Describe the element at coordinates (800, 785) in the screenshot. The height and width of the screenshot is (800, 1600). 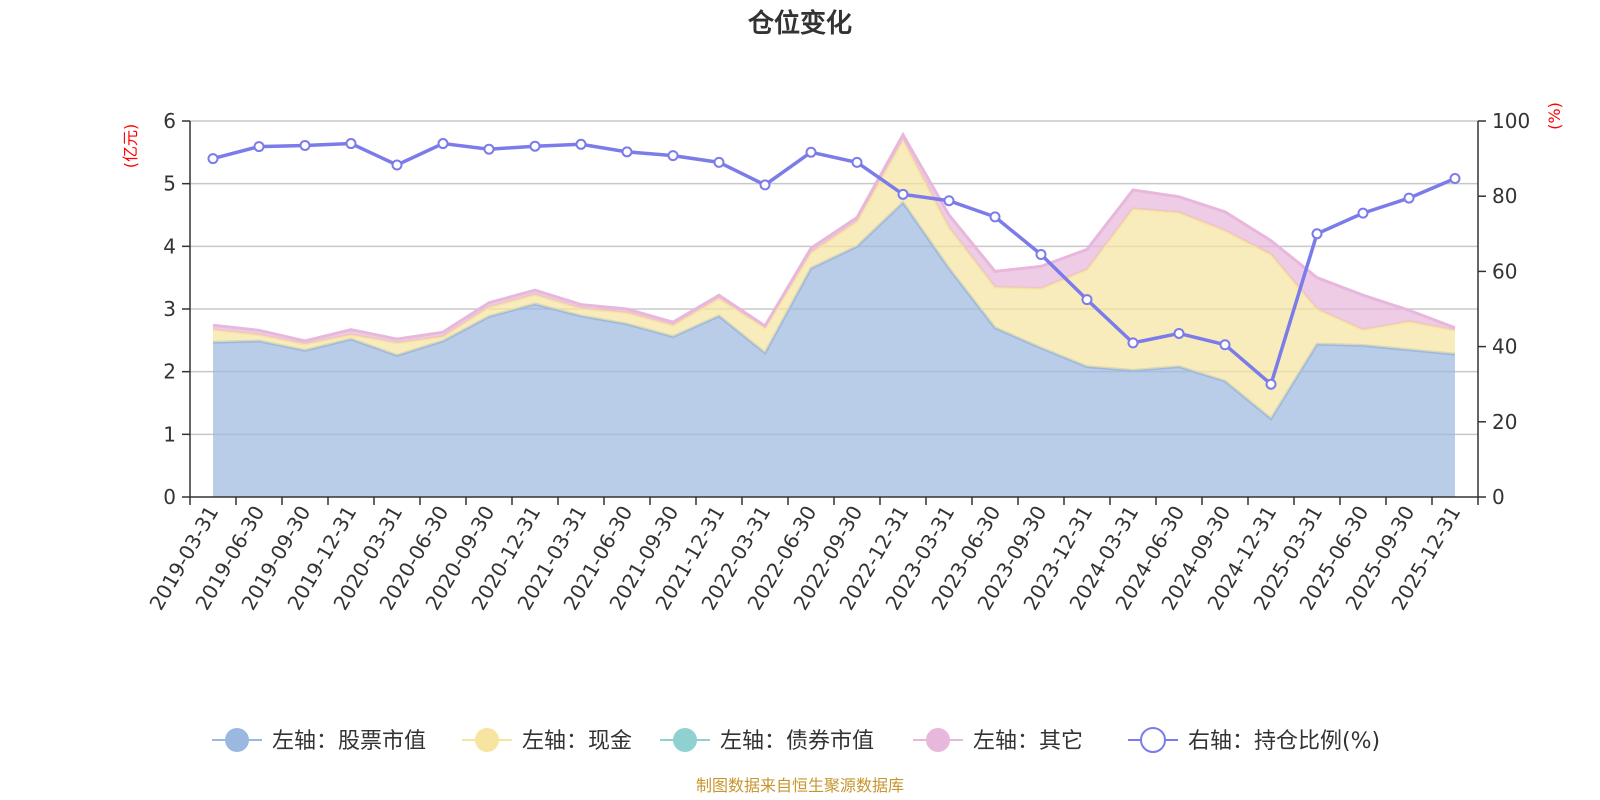
I see `data-source-note: 制图数据来自恒生聚源数据库` at that location.